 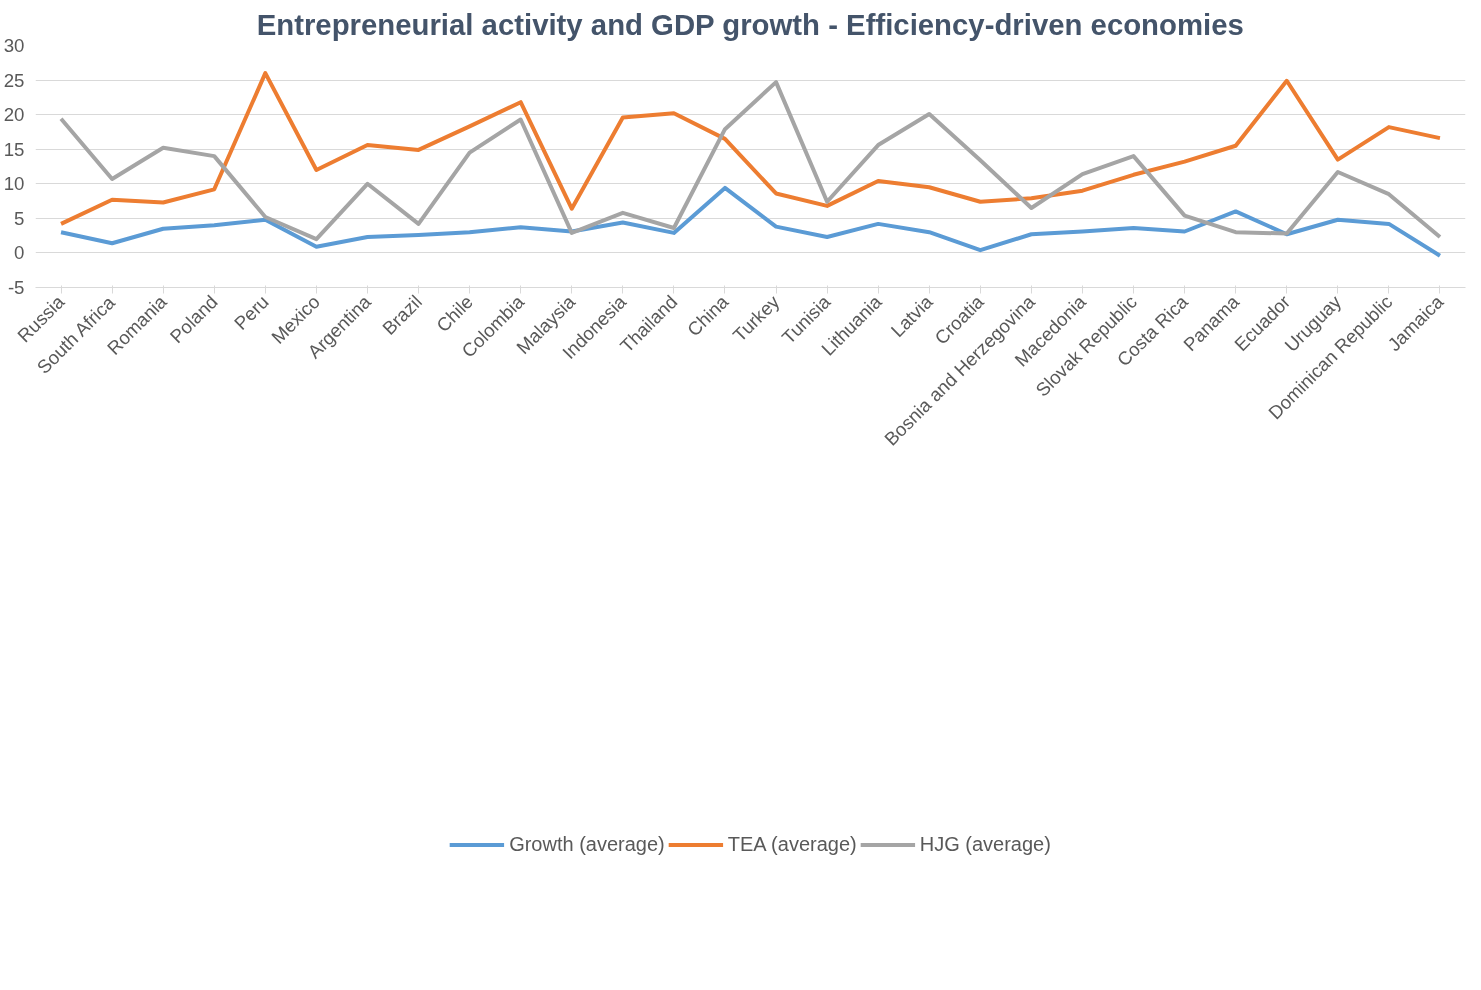 I want to click on y-tick-label: 30, so click(x=14, y=45).